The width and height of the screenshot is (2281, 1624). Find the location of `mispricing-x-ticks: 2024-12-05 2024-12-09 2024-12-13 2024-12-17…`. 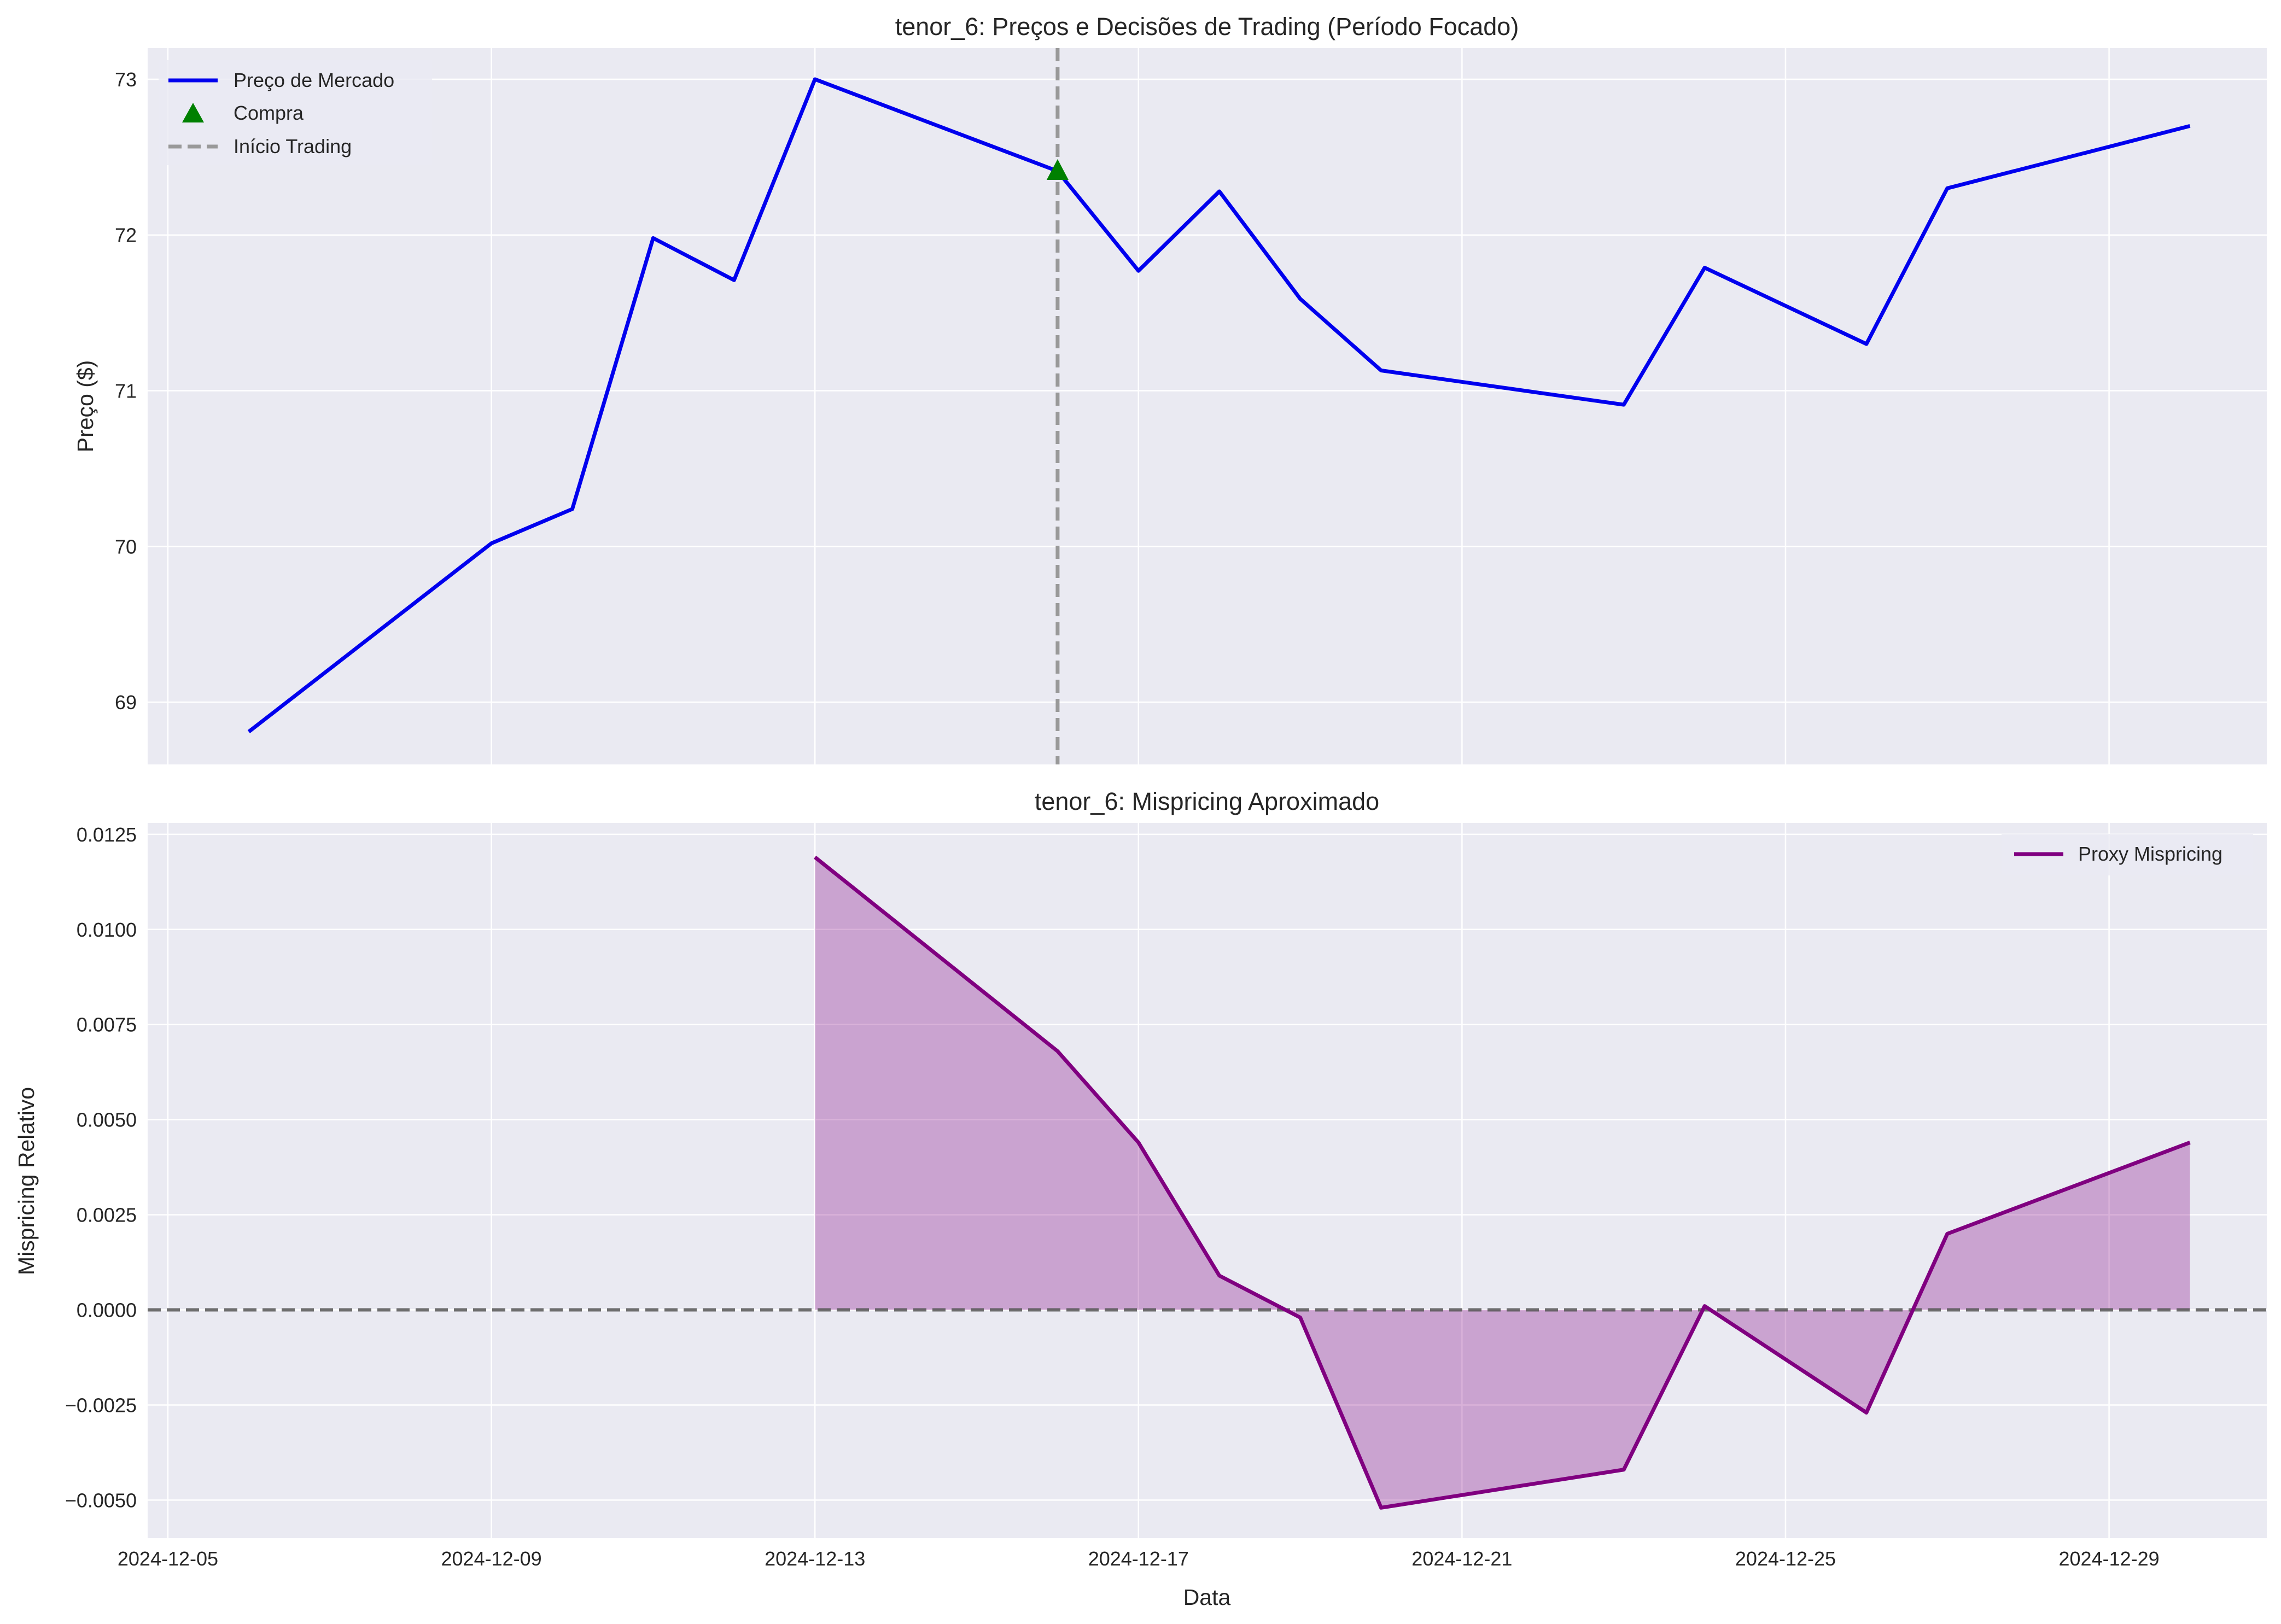

mispricing-x-ticks: 2024-12-05 2024-12-09 2024-12-13 2024-12-17… is located at coordinates (1139, 1559).